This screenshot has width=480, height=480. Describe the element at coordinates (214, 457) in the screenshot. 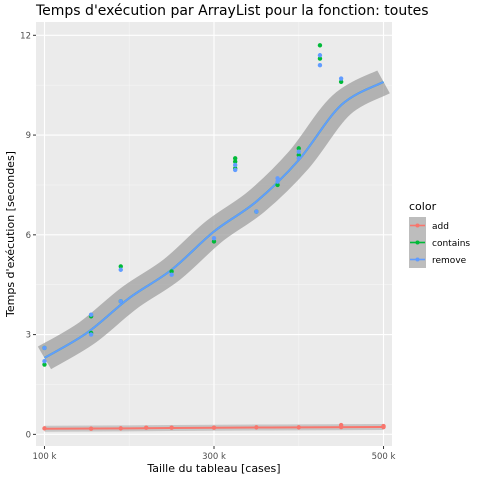

I see `x-tick-label: 300 k` at that location.